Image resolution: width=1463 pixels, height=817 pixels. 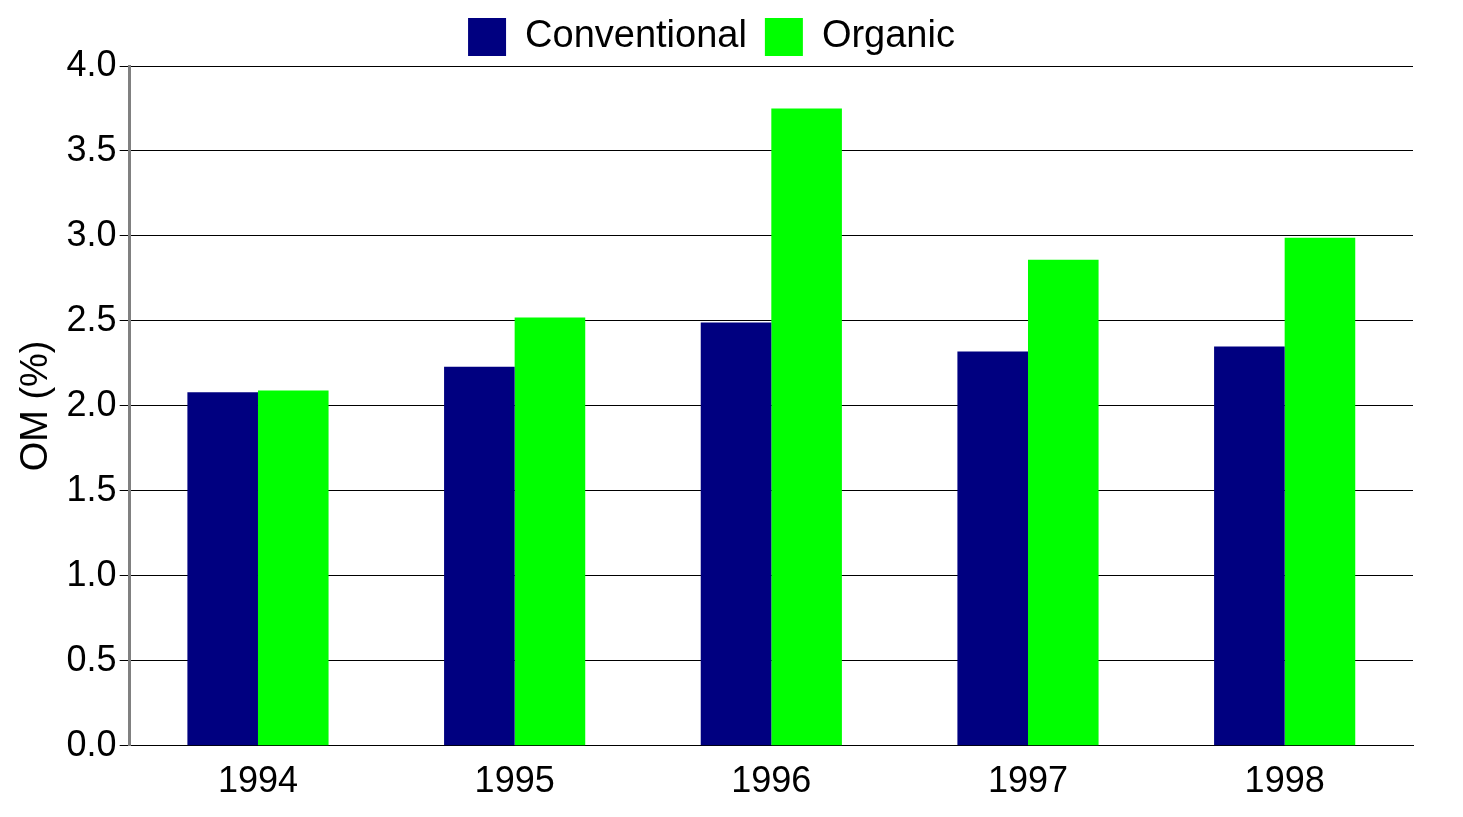 What do you see at coordinates (91, 318) in the screenshot?
I see `y-tick-label: 2.5` at bounding box center [91, 318].